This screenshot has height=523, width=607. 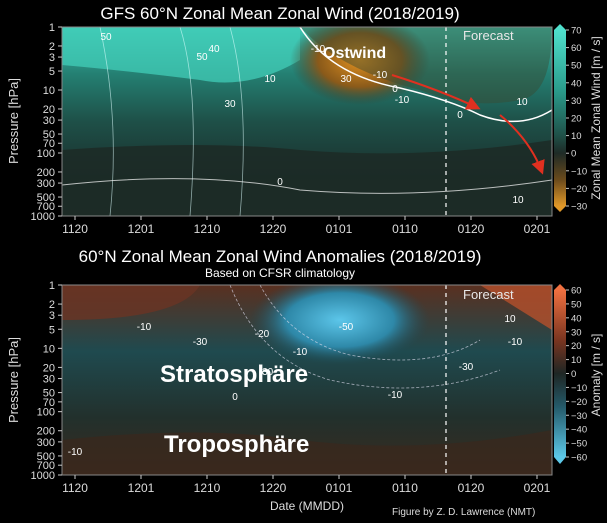 What do you see at coordinates (579, 171) in the screenshot?
I see `colorbar-tick-label: −10` at bounding box center [579, 171].